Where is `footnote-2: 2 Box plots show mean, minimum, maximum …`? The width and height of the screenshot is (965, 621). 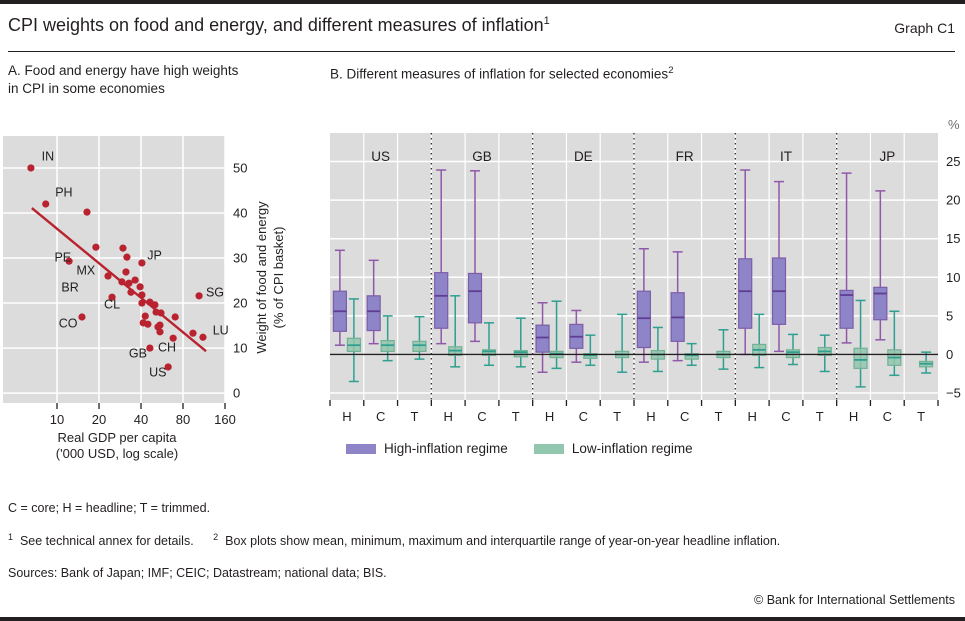 footnote-2: 2 Box plots show mean, minimum, maximum … is located at coordinates (497, 540).